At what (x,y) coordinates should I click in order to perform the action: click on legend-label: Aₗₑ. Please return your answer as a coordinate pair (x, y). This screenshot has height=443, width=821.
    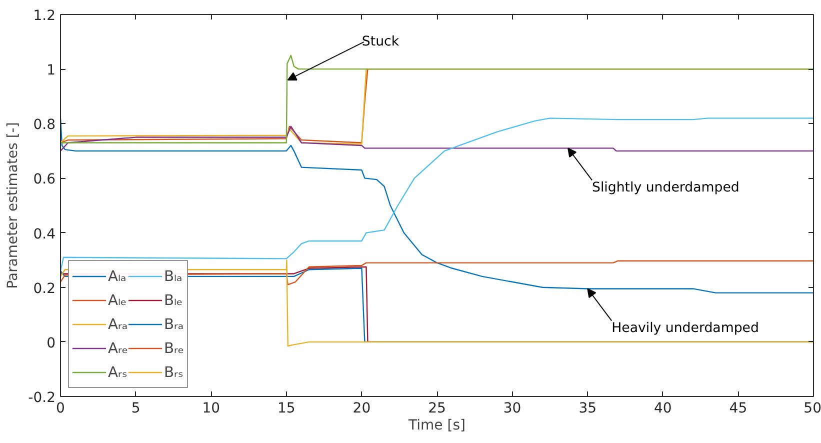
    Looking at the image, I should click on (118, 300).